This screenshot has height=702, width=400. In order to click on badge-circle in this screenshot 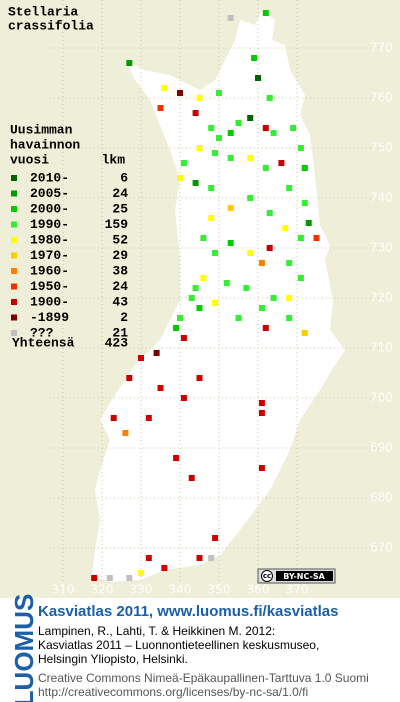, I will do `click(267, 576)`.